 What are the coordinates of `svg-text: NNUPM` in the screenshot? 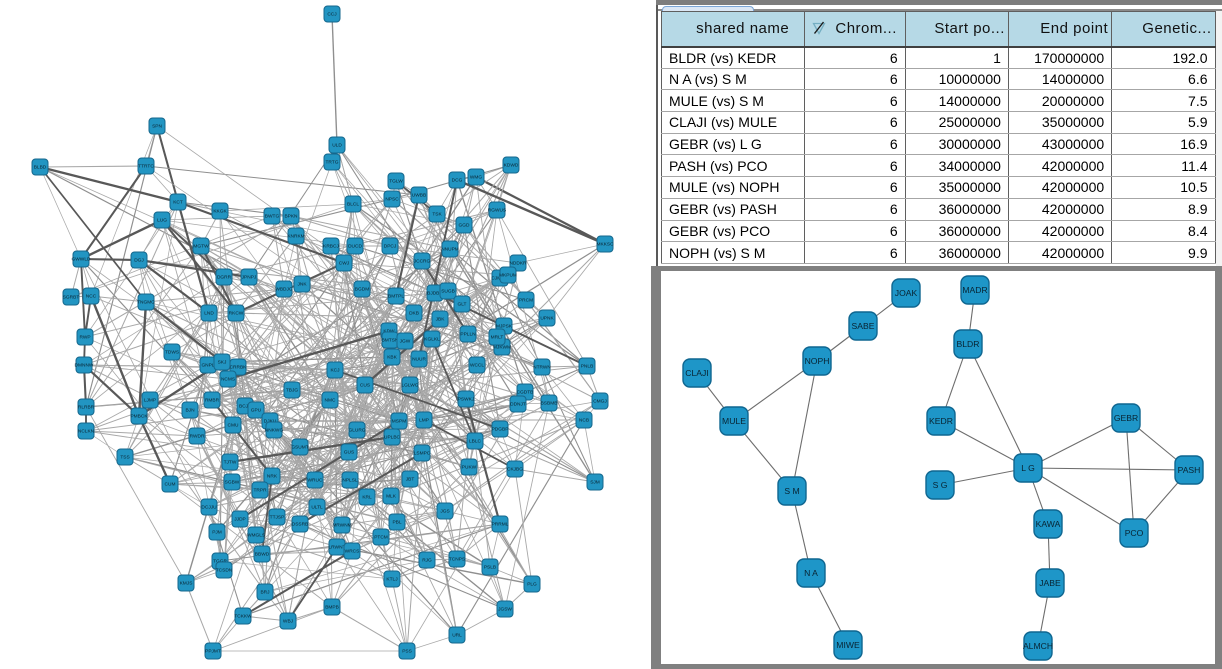 It's located at (450, 250).